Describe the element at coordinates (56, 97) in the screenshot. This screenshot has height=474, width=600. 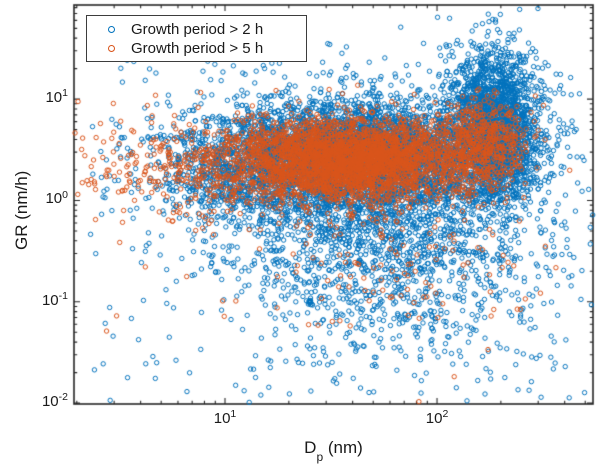
I see `y-tick-label: 10¹` at that location.